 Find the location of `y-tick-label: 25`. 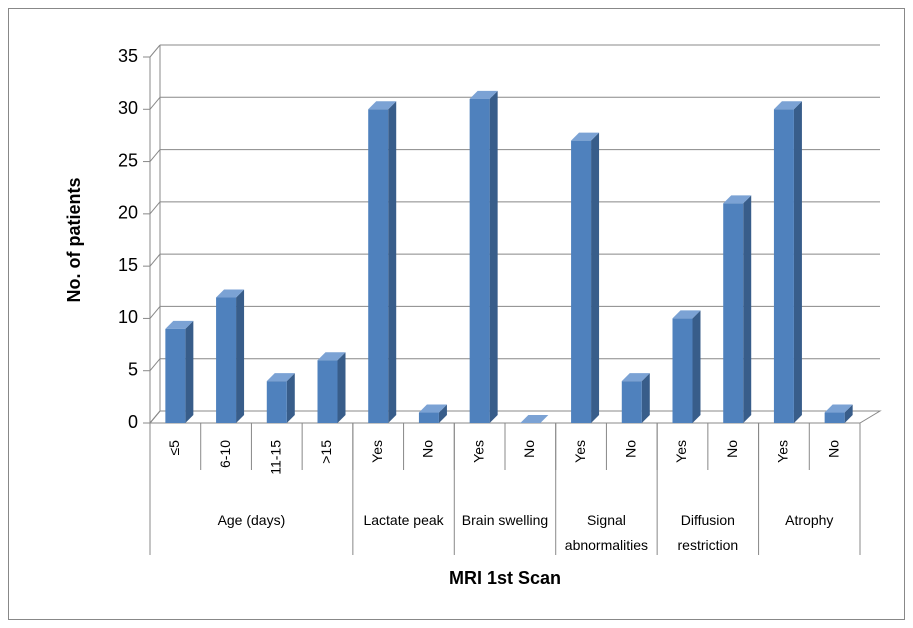

y-tick-label: 25 is located at coordinates (128, 160).